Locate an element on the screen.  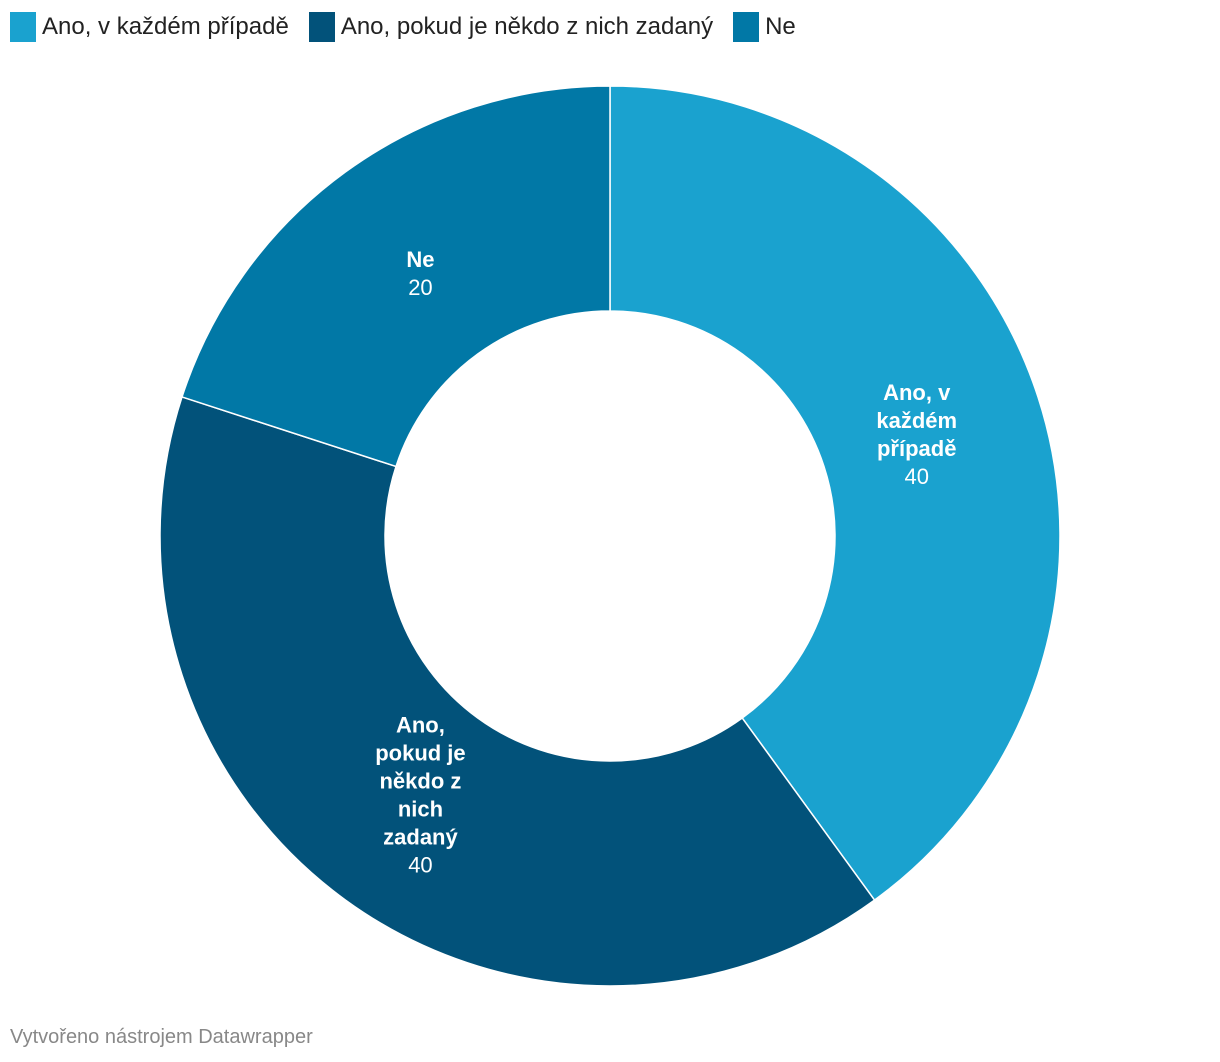
slice-label-ano-v-kazdem-pripade: Ano, v každém případě 40 is located at coordinates (916, 434).